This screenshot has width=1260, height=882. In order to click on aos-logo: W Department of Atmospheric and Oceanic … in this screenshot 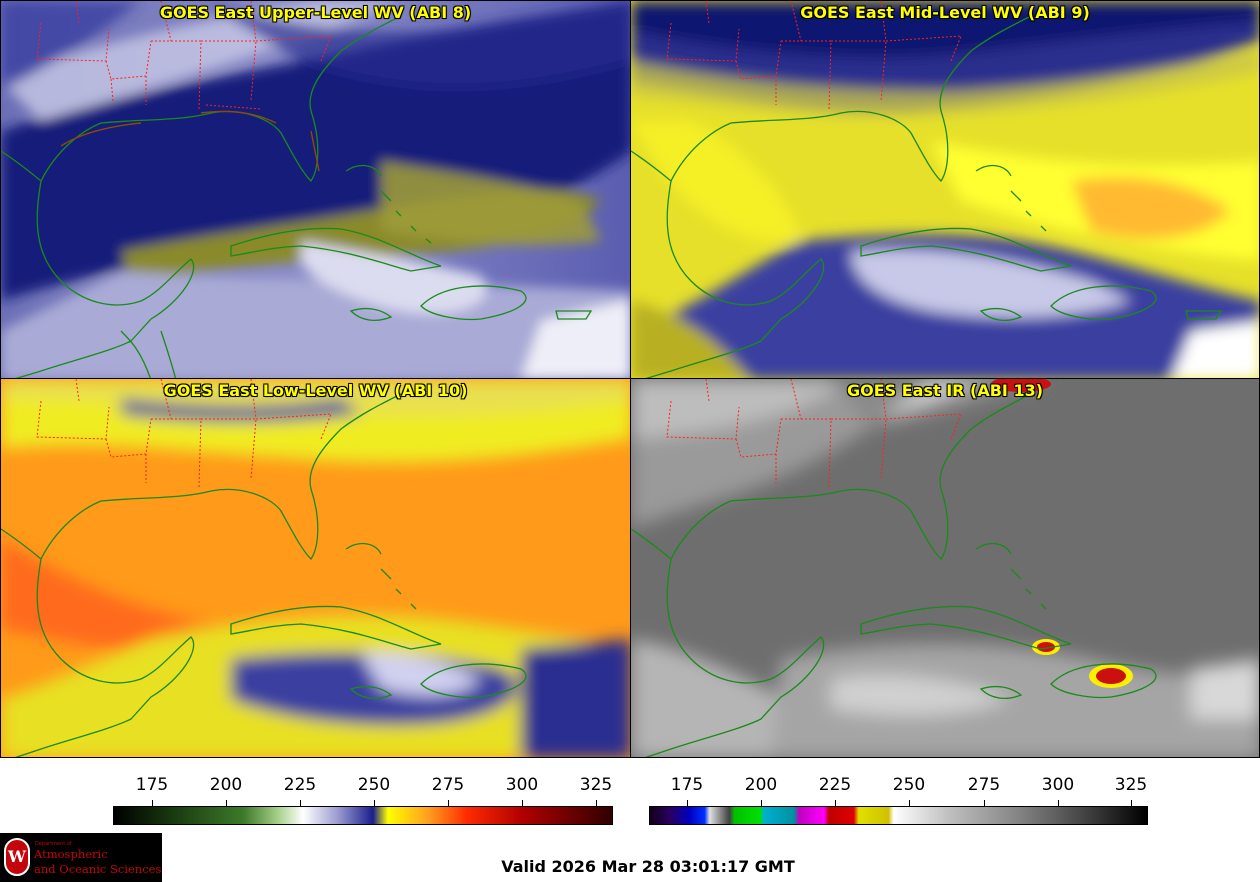, I will do `click(81, 857)`.